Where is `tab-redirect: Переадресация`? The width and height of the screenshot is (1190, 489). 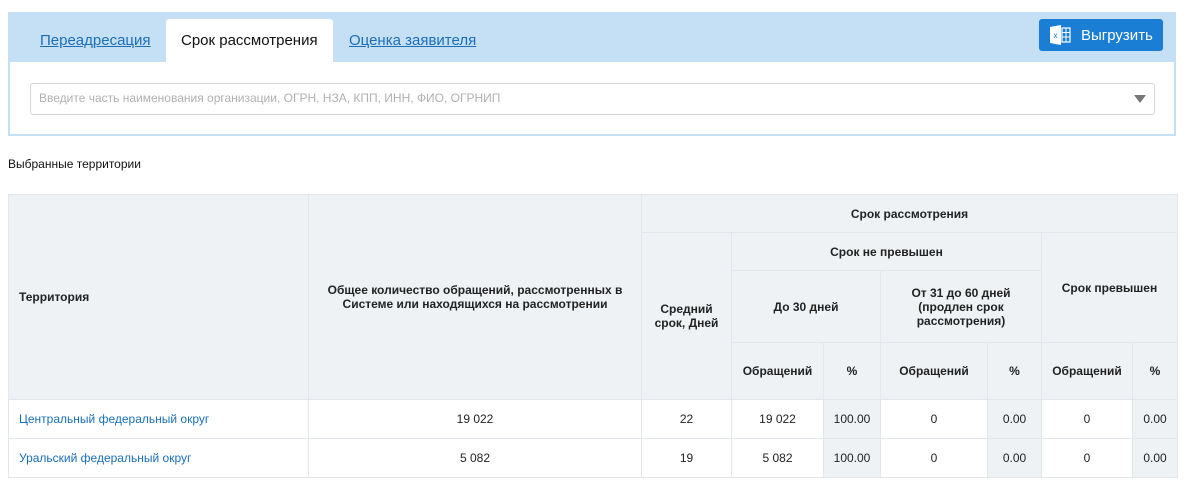 tab-redirect: Переадресация is located at coordinates (95, 40).